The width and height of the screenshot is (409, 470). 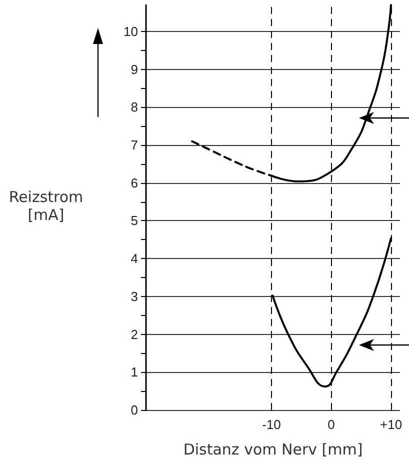 I want to click on y-tick-label: 2, so click(x=134, y=334).